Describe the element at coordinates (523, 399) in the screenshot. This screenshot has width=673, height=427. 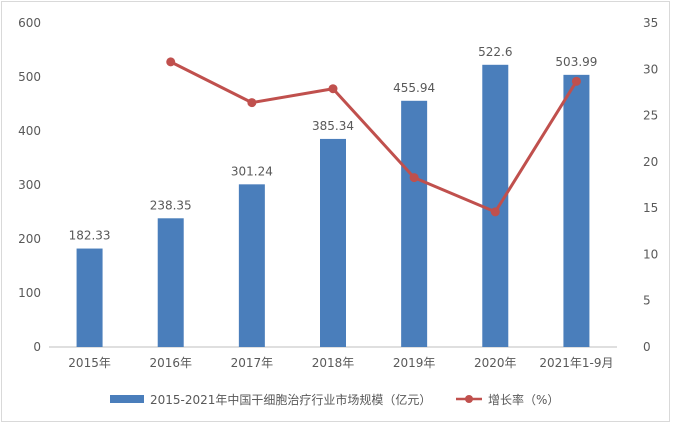
I see `legend-line-label: 增长率（%）` at that location.